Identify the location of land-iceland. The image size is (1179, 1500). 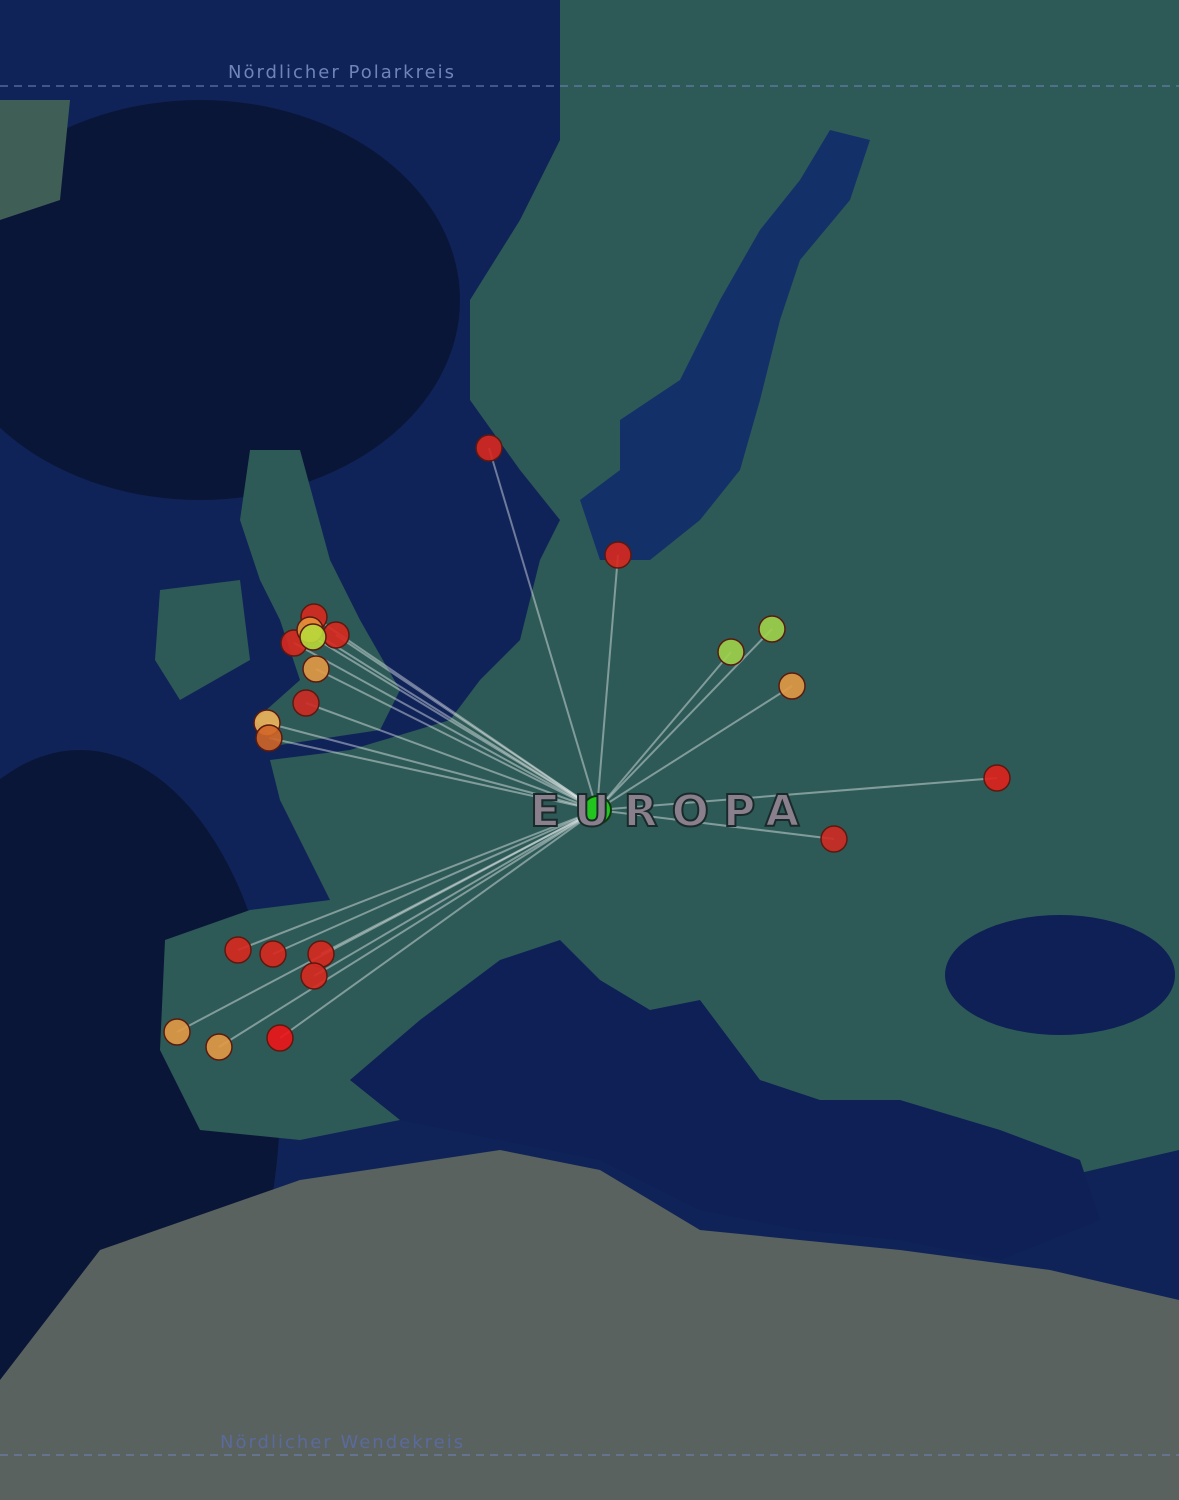
(35, 160).